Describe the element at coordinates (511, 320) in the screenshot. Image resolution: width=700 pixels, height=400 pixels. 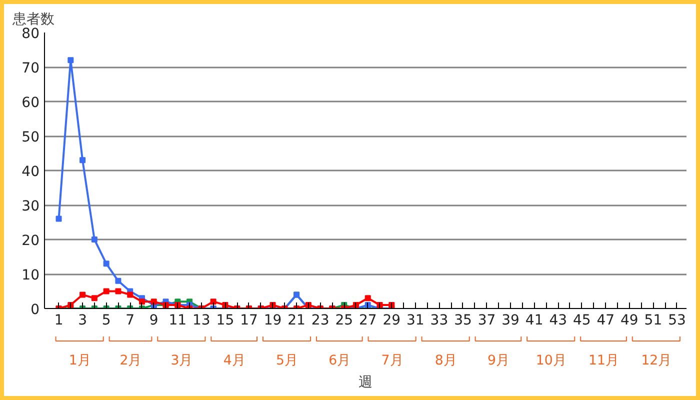
I see `x-tick-label: 39` at that location.